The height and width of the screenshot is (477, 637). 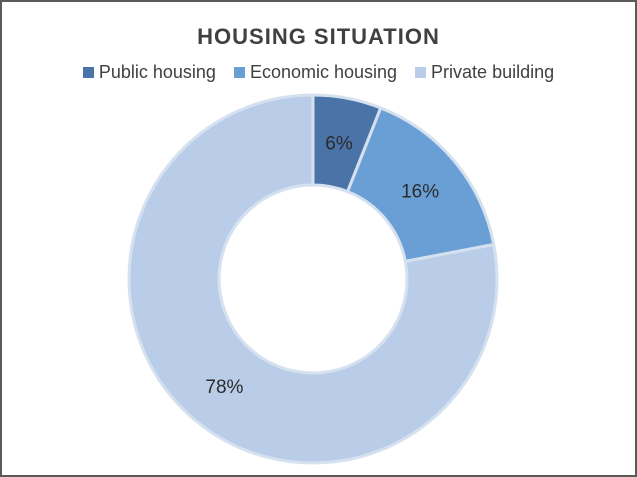 I want to click on legend-item-economic-housing: Economic housing, so click(x=315, y=72).